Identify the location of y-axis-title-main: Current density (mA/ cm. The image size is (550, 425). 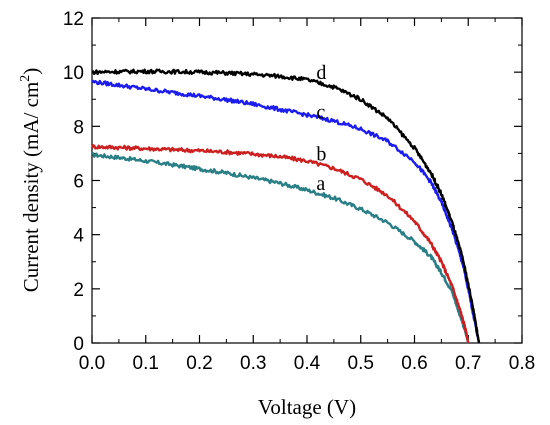
(31, 187).